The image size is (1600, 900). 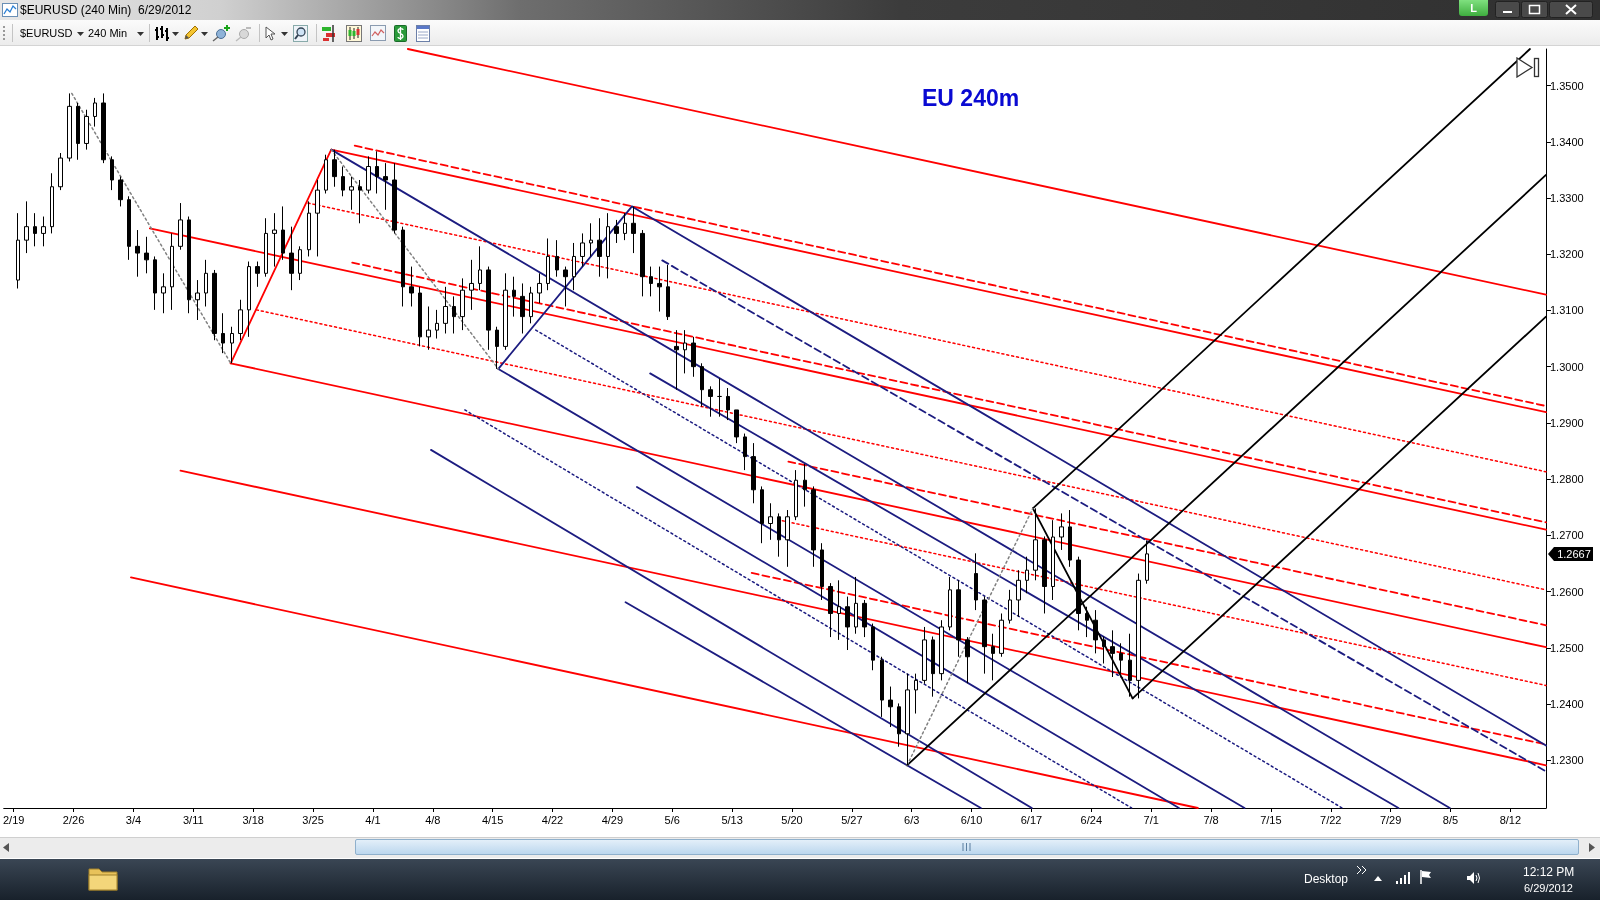 What do you see at coordinates (1211, 819) in the screenshot?
I see `x-tick-label: 7/8` at bounding box center [1211, 819].